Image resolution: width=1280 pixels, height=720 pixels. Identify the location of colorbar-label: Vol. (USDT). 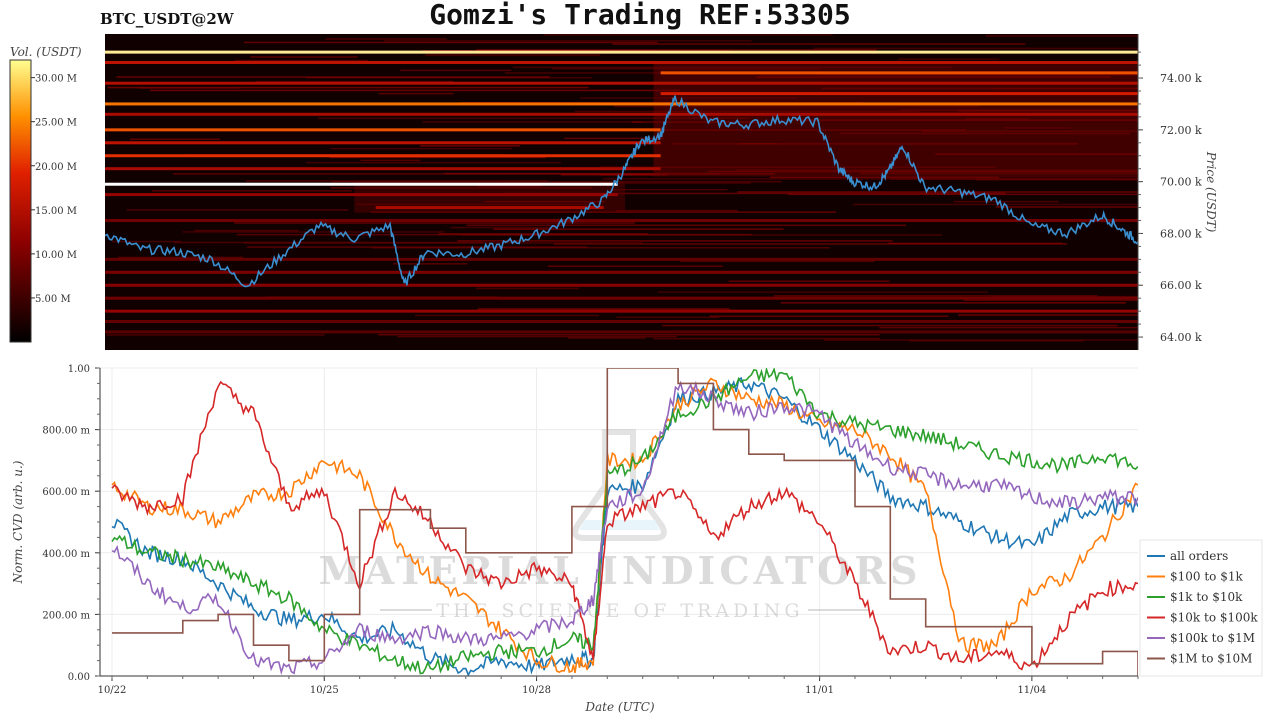
(46, 52).